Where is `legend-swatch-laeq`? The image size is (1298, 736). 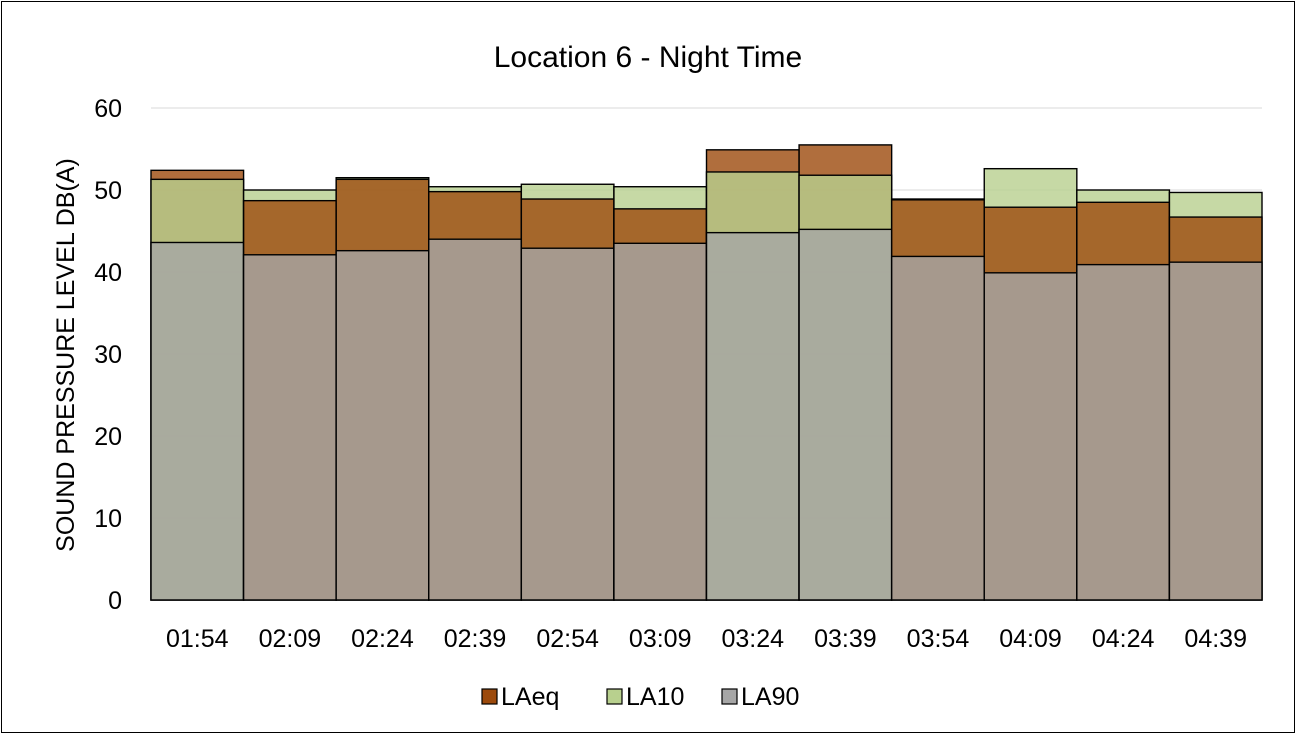 legend-swatch-laeq is located at coordinates (489, 696).